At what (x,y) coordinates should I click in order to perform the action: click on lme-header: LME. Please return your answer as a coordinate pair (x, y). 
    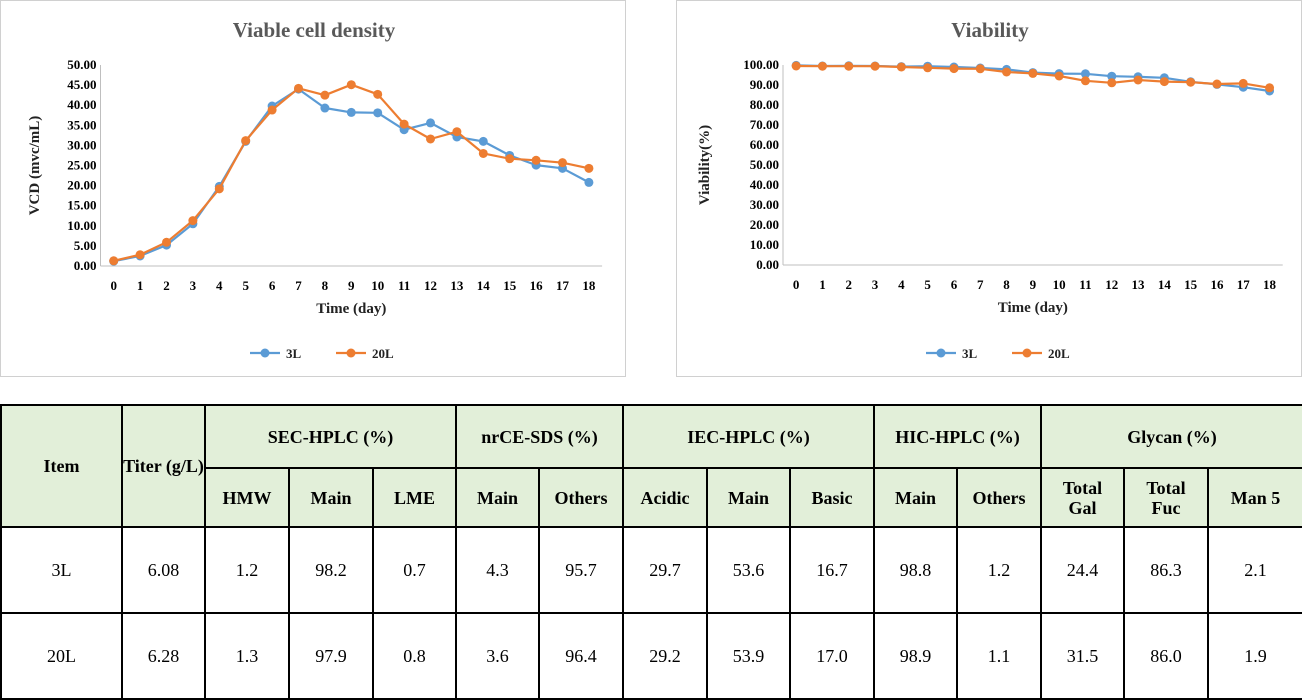
    Looking at the image, I should click on (414, 497).